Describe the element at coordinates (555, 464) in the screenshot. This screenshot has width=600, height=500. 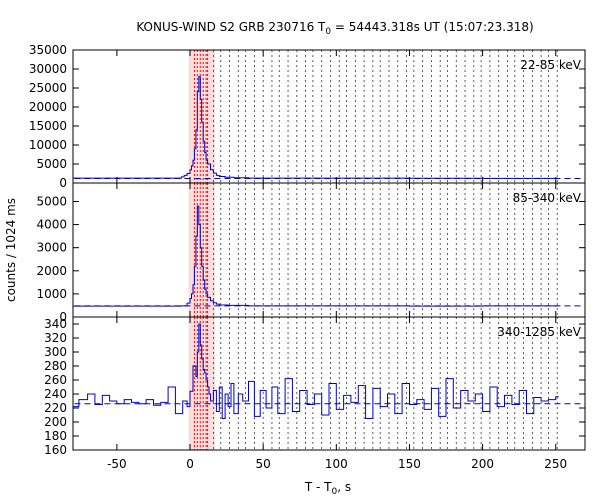
I see `x-tick-label: 250` at that location.